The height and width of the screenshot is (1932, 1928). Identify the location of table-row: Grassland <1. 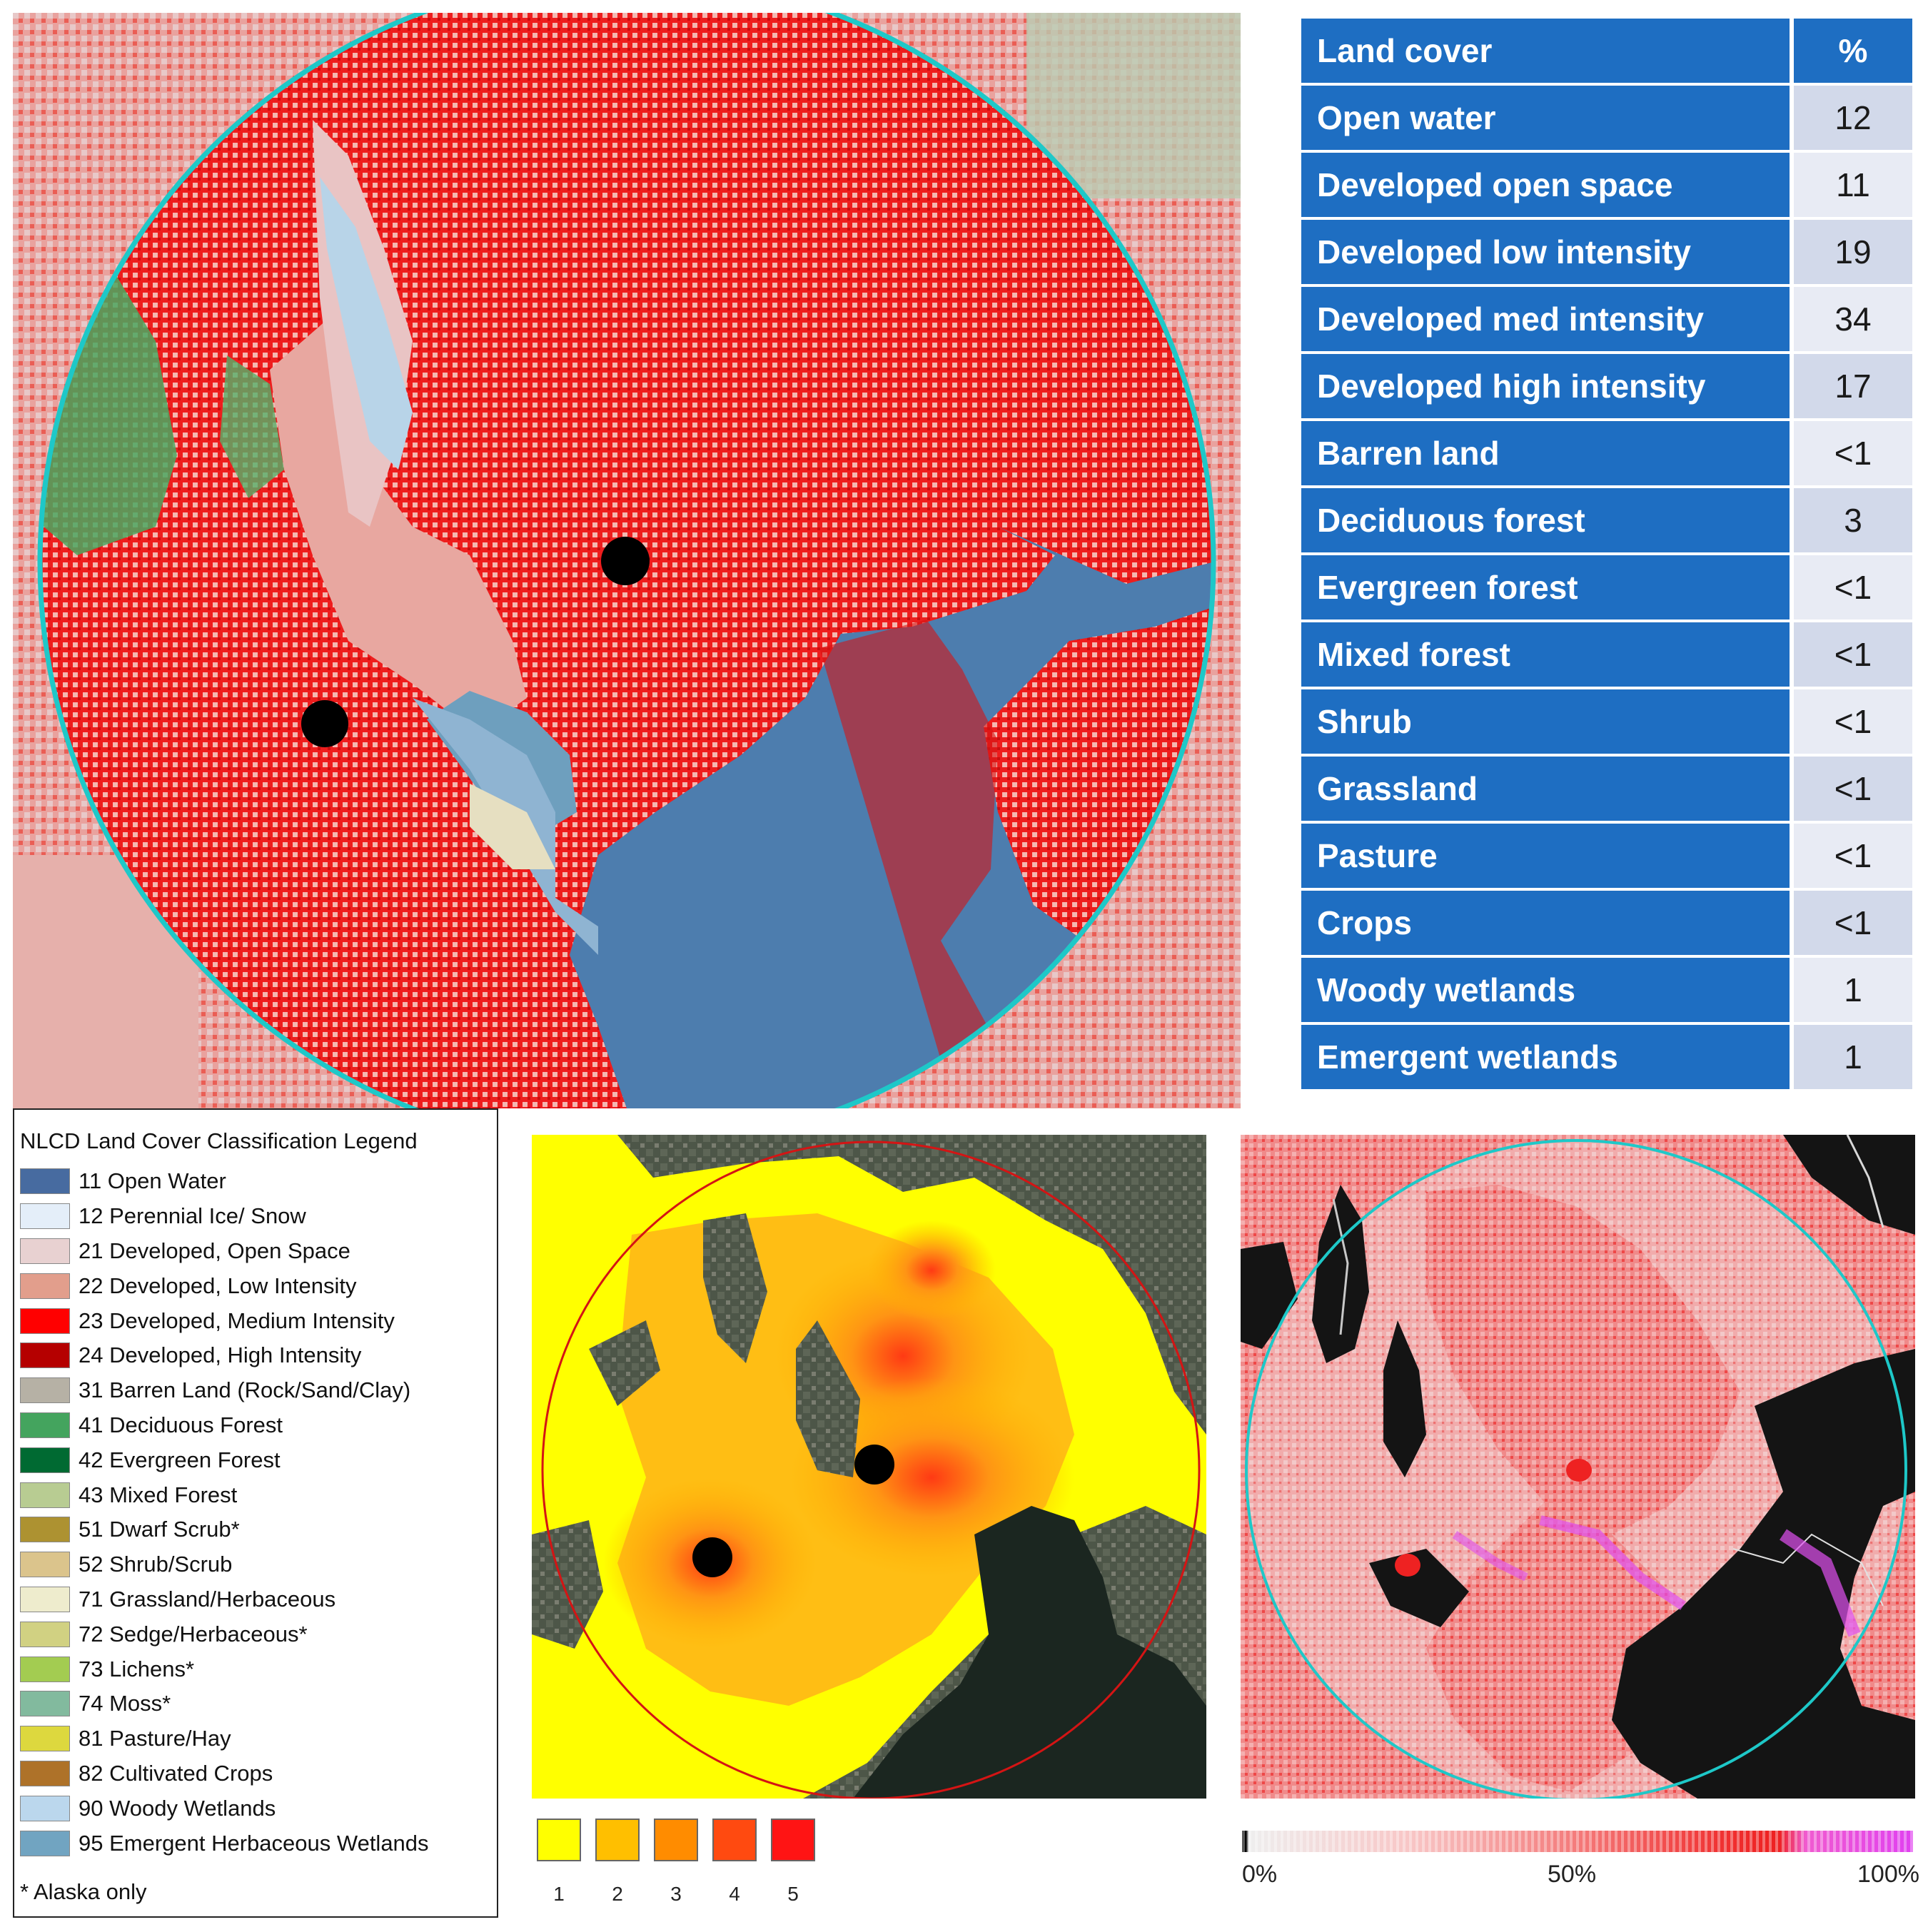
(1606, 789).